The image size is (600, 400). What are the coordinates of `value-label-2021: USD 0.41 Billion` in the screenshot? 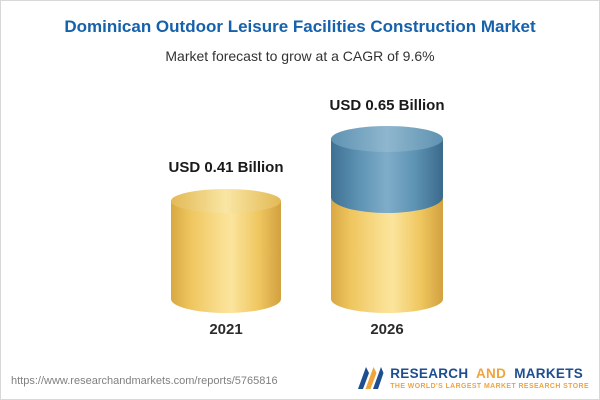 It's located at (226, 167).